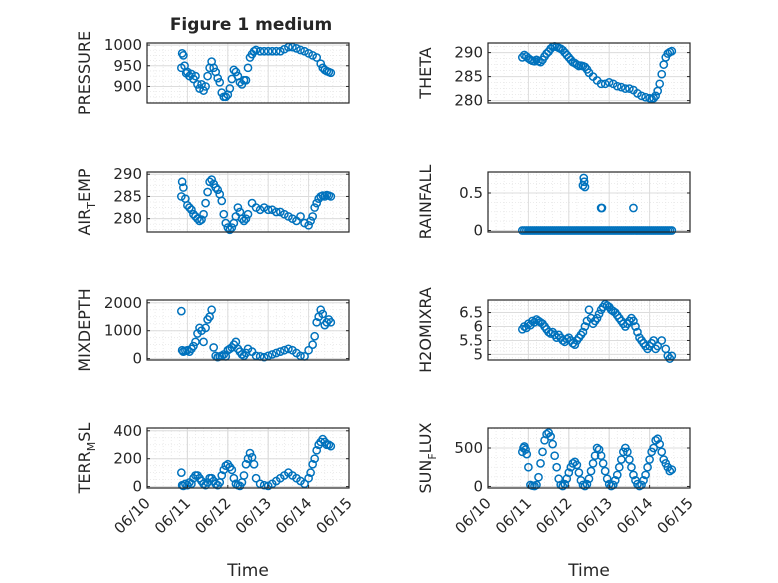 The image size is (778, 583). What do you see at coordinates (127, 66) in the screenshot?
I see `y-tick-label: 950` at bounding box center [127, 66].